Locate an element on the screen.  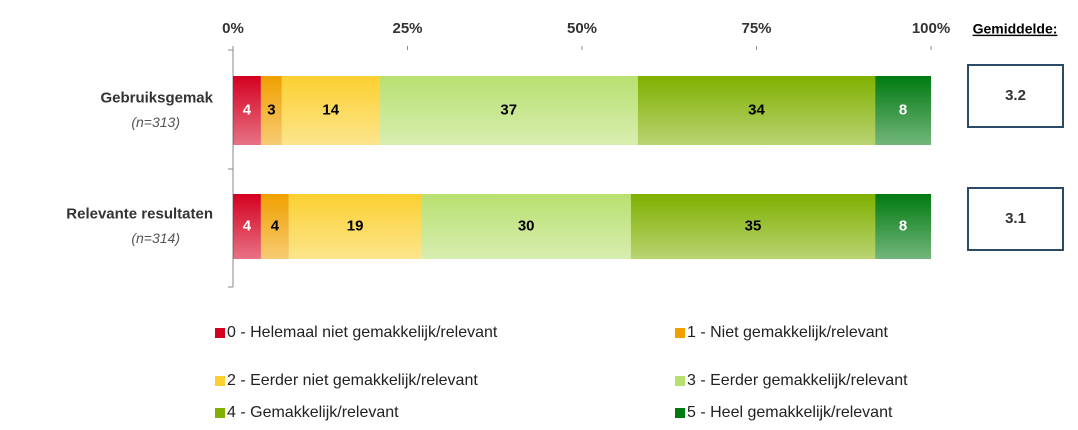
data-label: 35 is located at coordinates (753, 225).